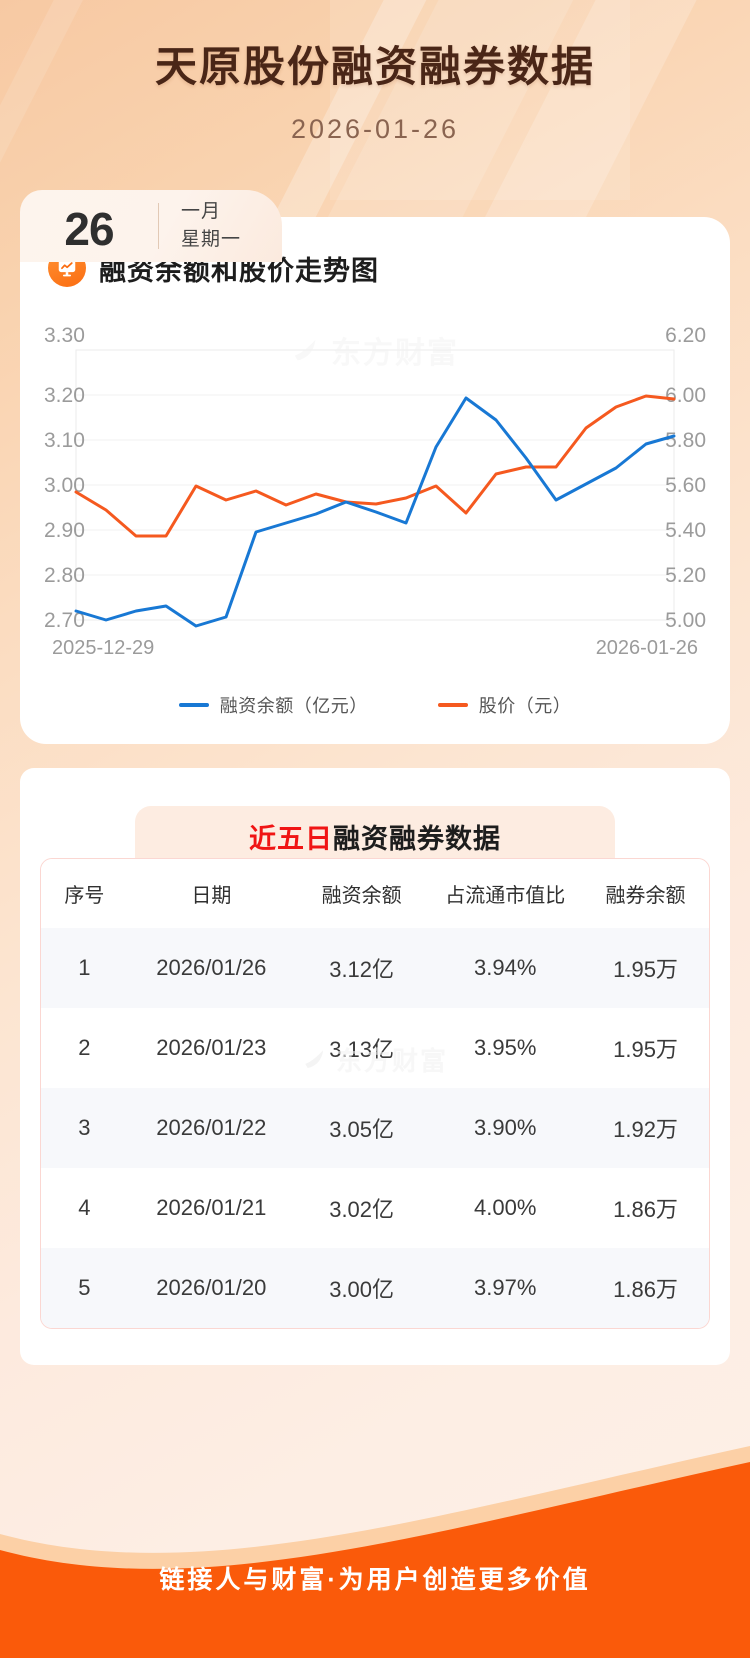 This screenshot has width=750, height=1658. I want to click on svg-text: 3.10, so click(64, 440).